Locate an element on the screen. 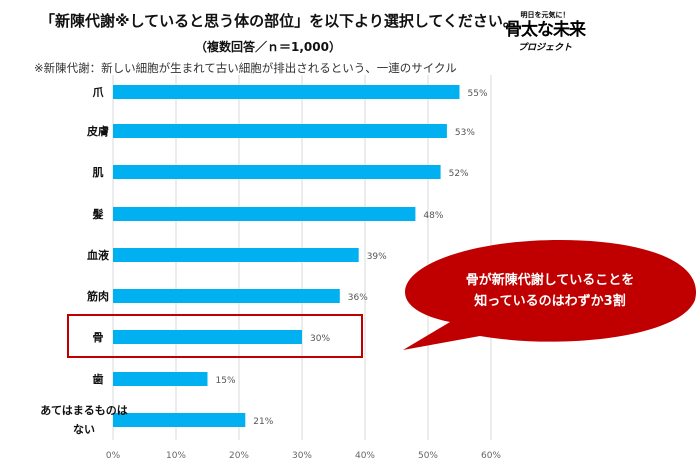 The width and height of the screenshot is (700, 473). x-tick-label: 50% is located at coordinates (428, 456).